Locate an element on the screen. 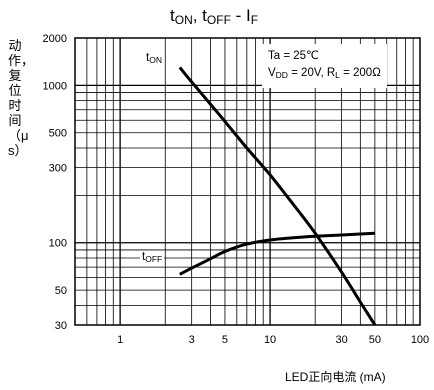 Image resolution: width=434 pixels, height=390 pixels. x-tick-label: 30 is located at coordinates (341, 340).